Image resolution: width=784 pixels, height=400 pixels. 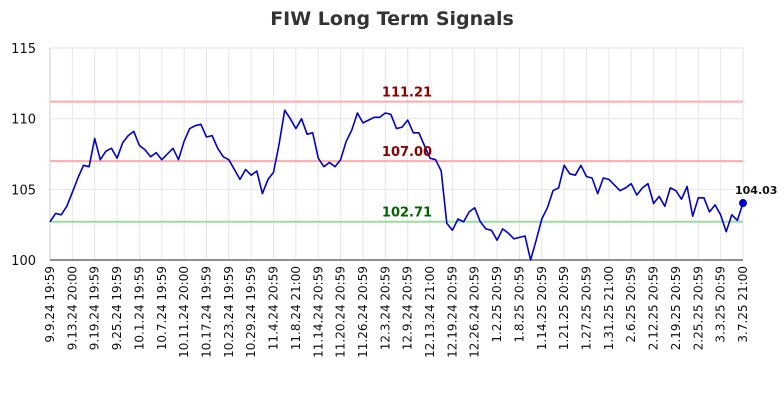 I want to click on x-tick-label: 10.7.24 19:59, so click(x=162, y=308).